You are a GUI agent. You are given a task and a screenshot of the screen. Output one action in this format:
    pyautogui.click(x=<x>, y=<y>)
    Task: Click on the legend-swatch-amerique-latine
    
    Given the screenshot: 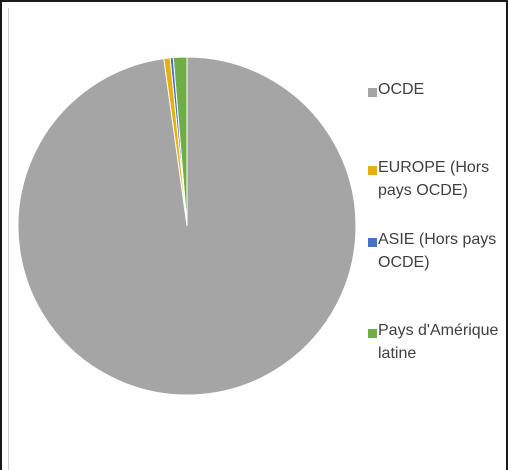 What is the action you would take?
    pyautogui.click(x=372, y=333)
    